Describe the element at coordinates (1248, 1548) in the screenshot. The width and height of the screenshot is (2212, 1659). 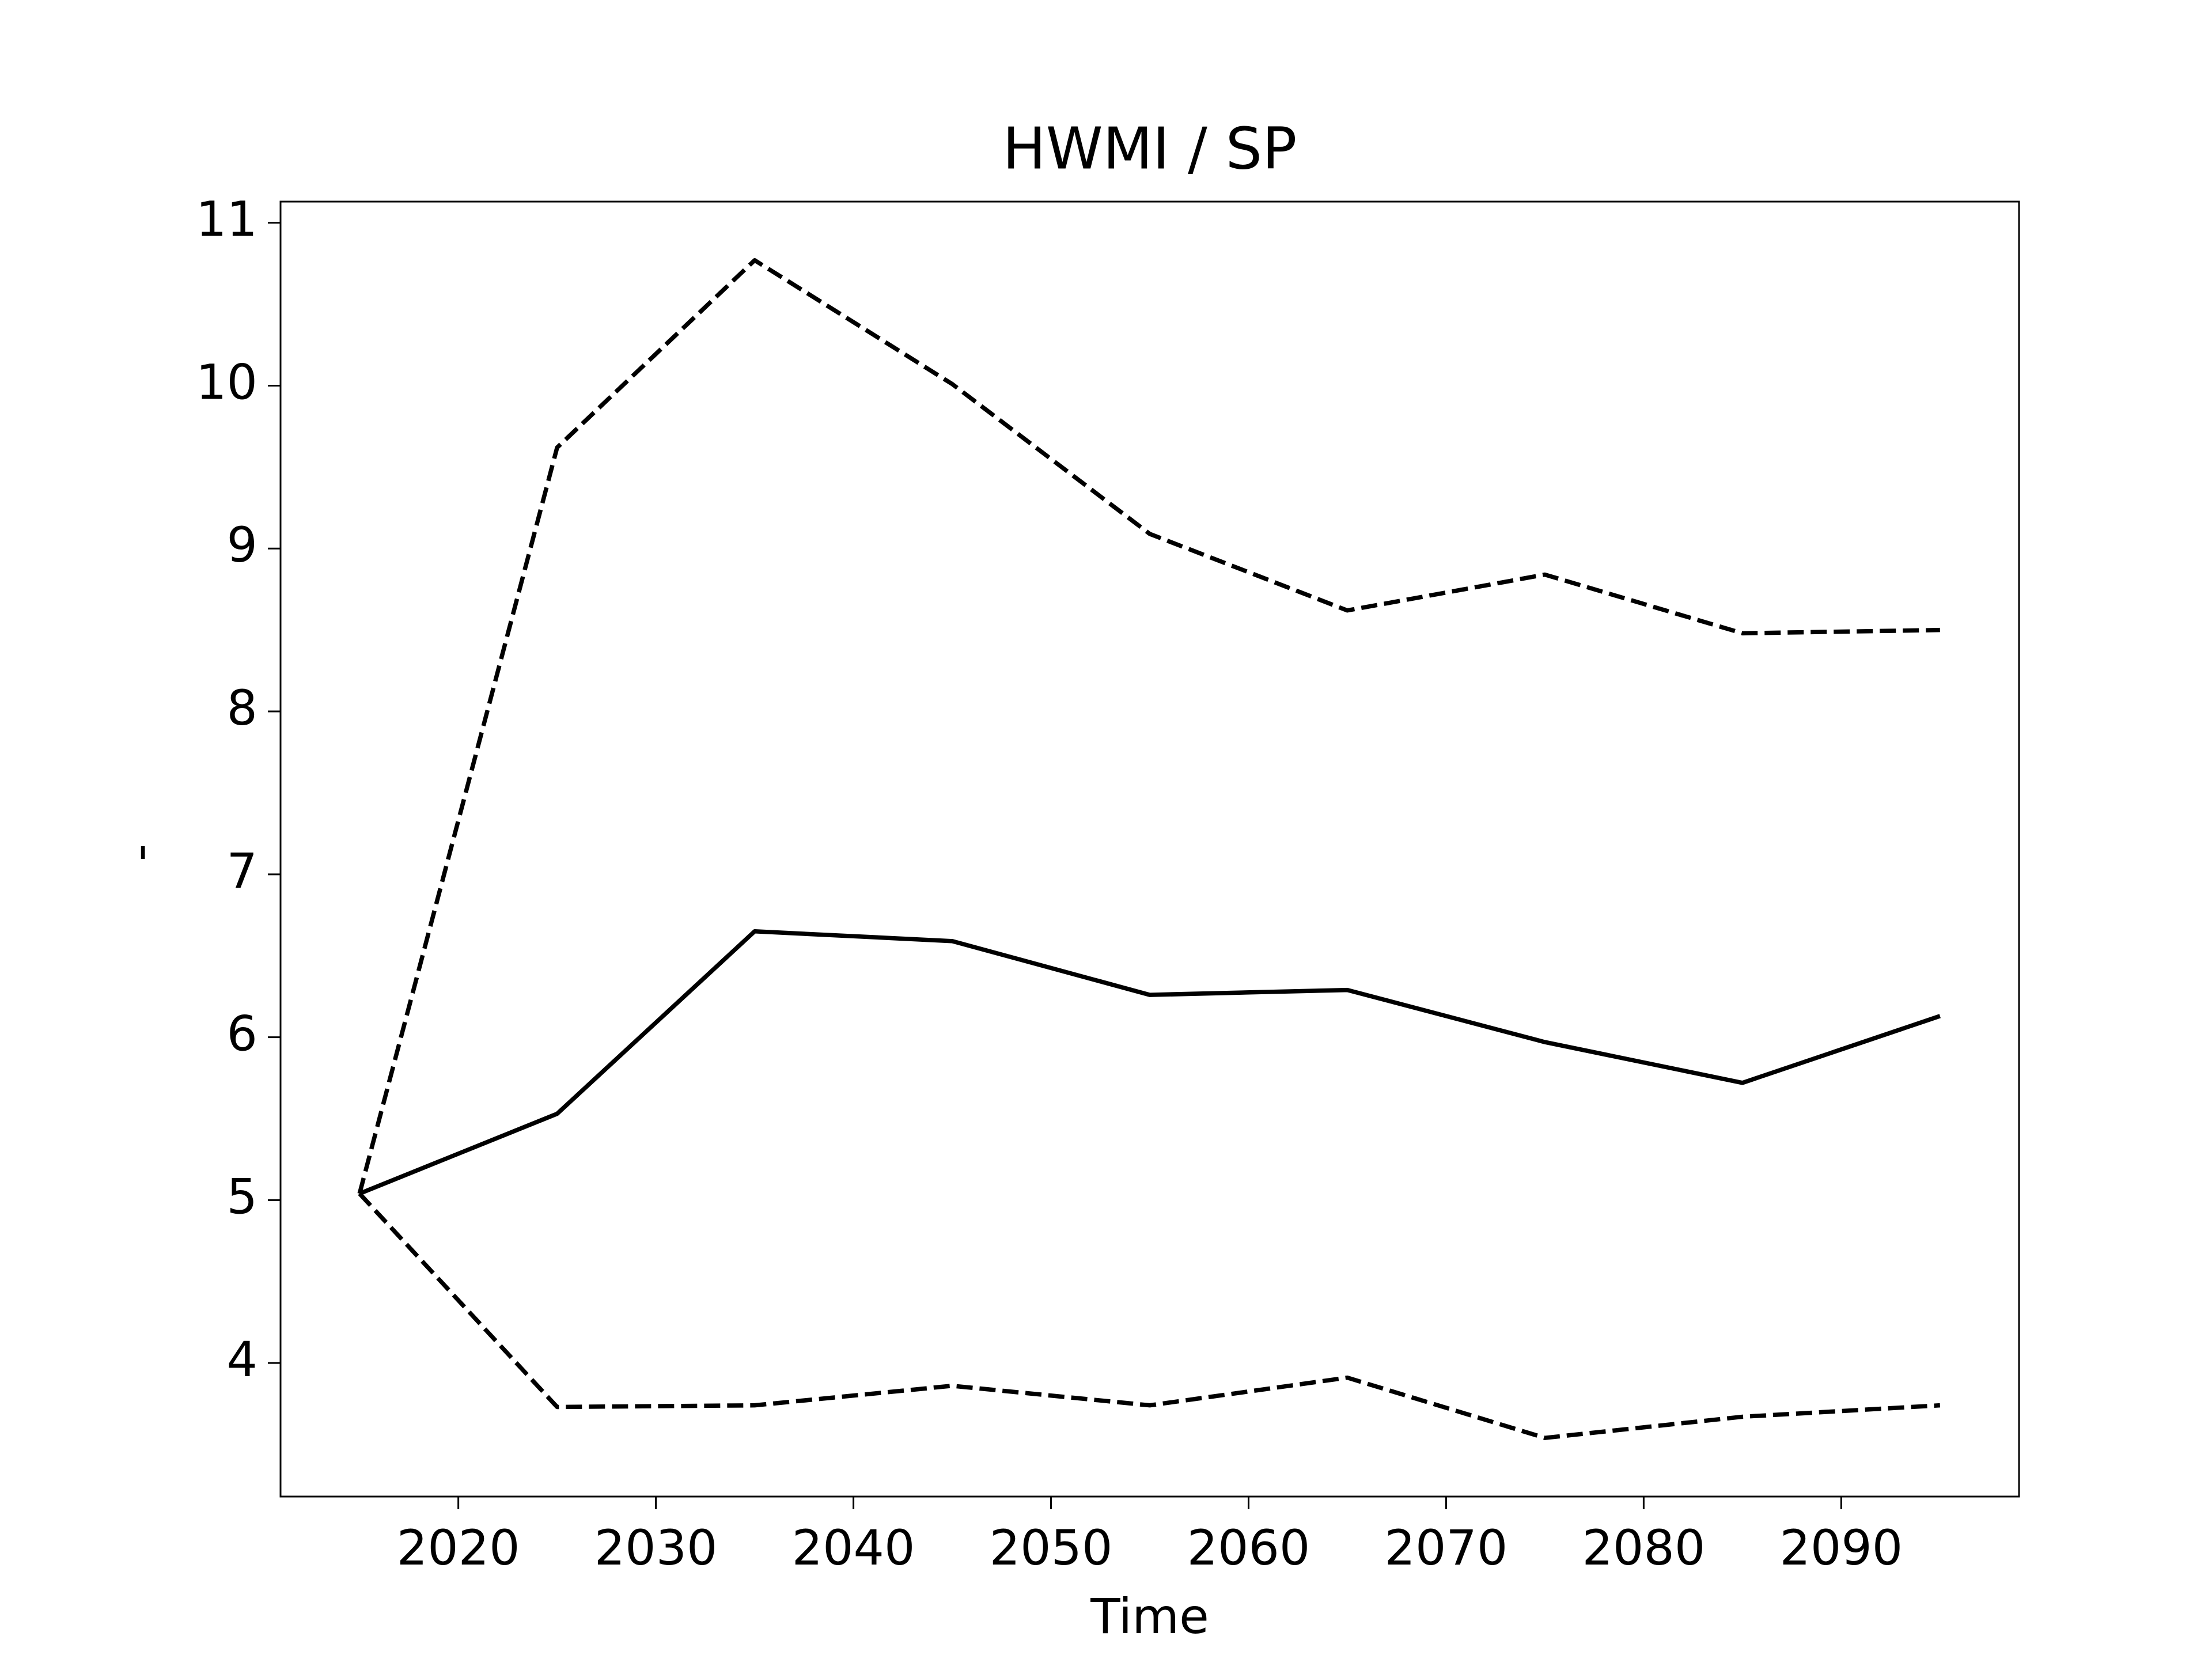
I see `x-tick-label: 2060` at that location.